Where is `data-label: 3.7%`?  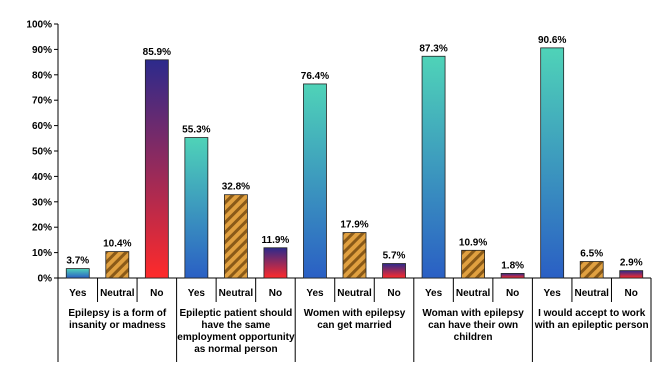
data-label: 3.7% is located at coordinates (77, 261).